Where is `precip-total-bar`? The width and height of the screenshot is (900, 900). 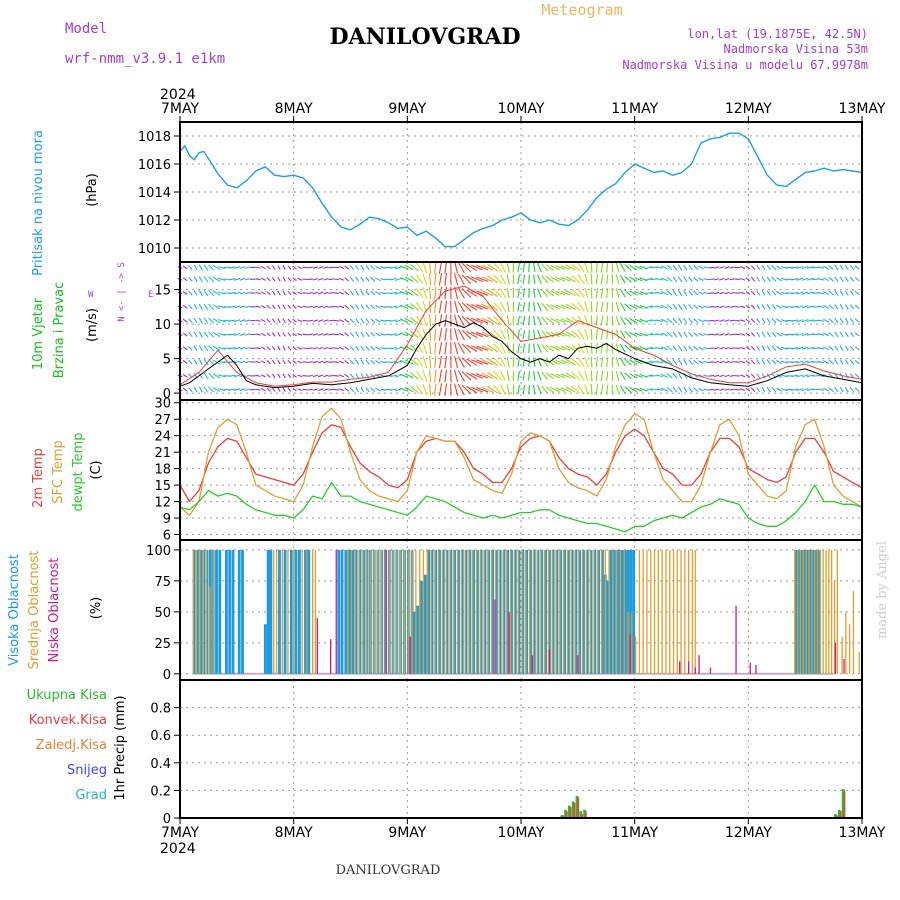
precip-total-bar is located at coordinates (835, 815).